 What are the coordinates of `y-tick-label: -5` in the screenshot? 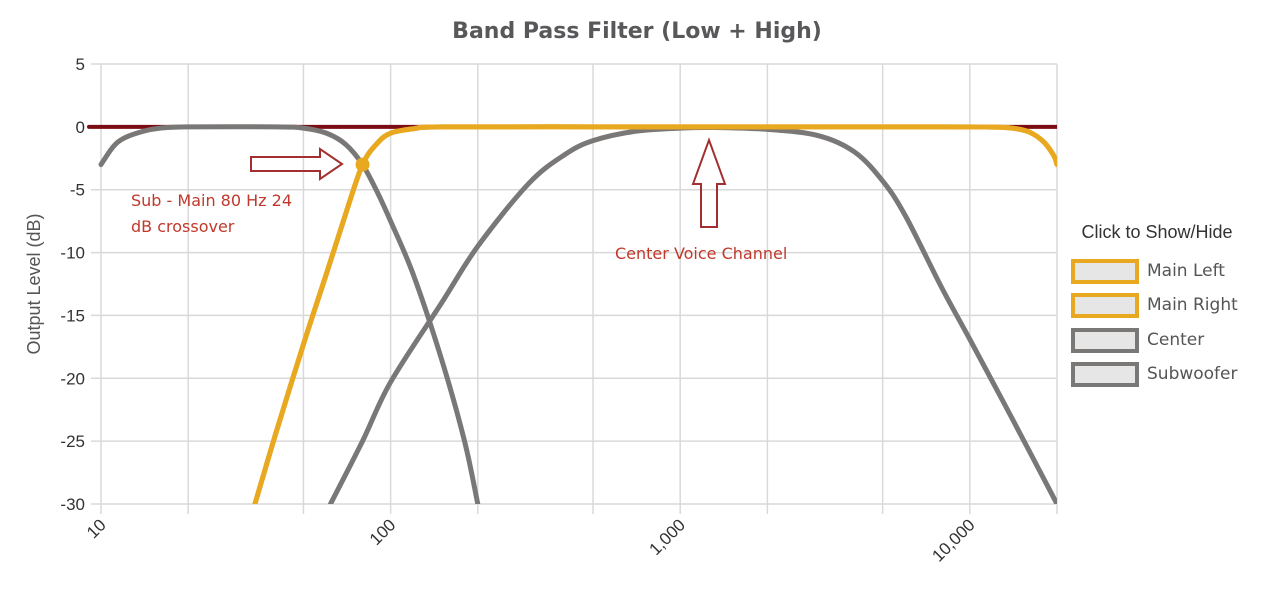 It's located at (77, 190).